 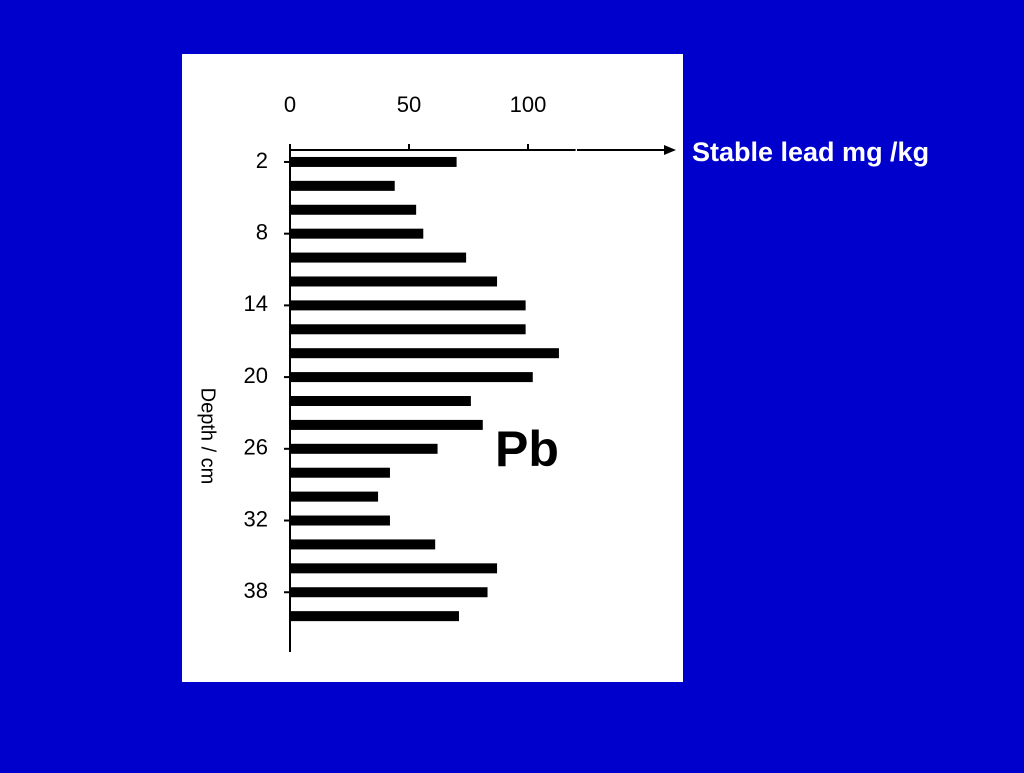 I want to click on y-tick-label: 26, so click(x=256, y=447).